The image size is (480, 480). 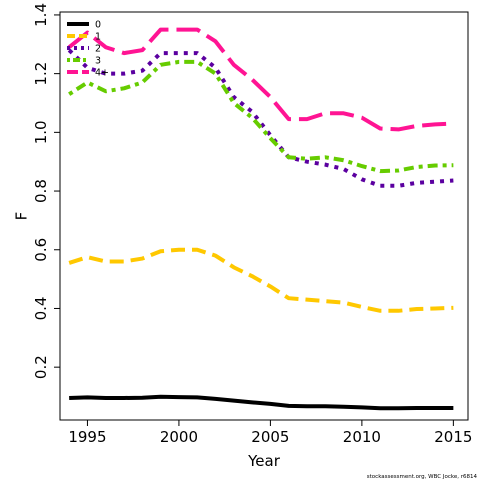 I want to click on legend-label: 4+, so click(x=102, y=73).